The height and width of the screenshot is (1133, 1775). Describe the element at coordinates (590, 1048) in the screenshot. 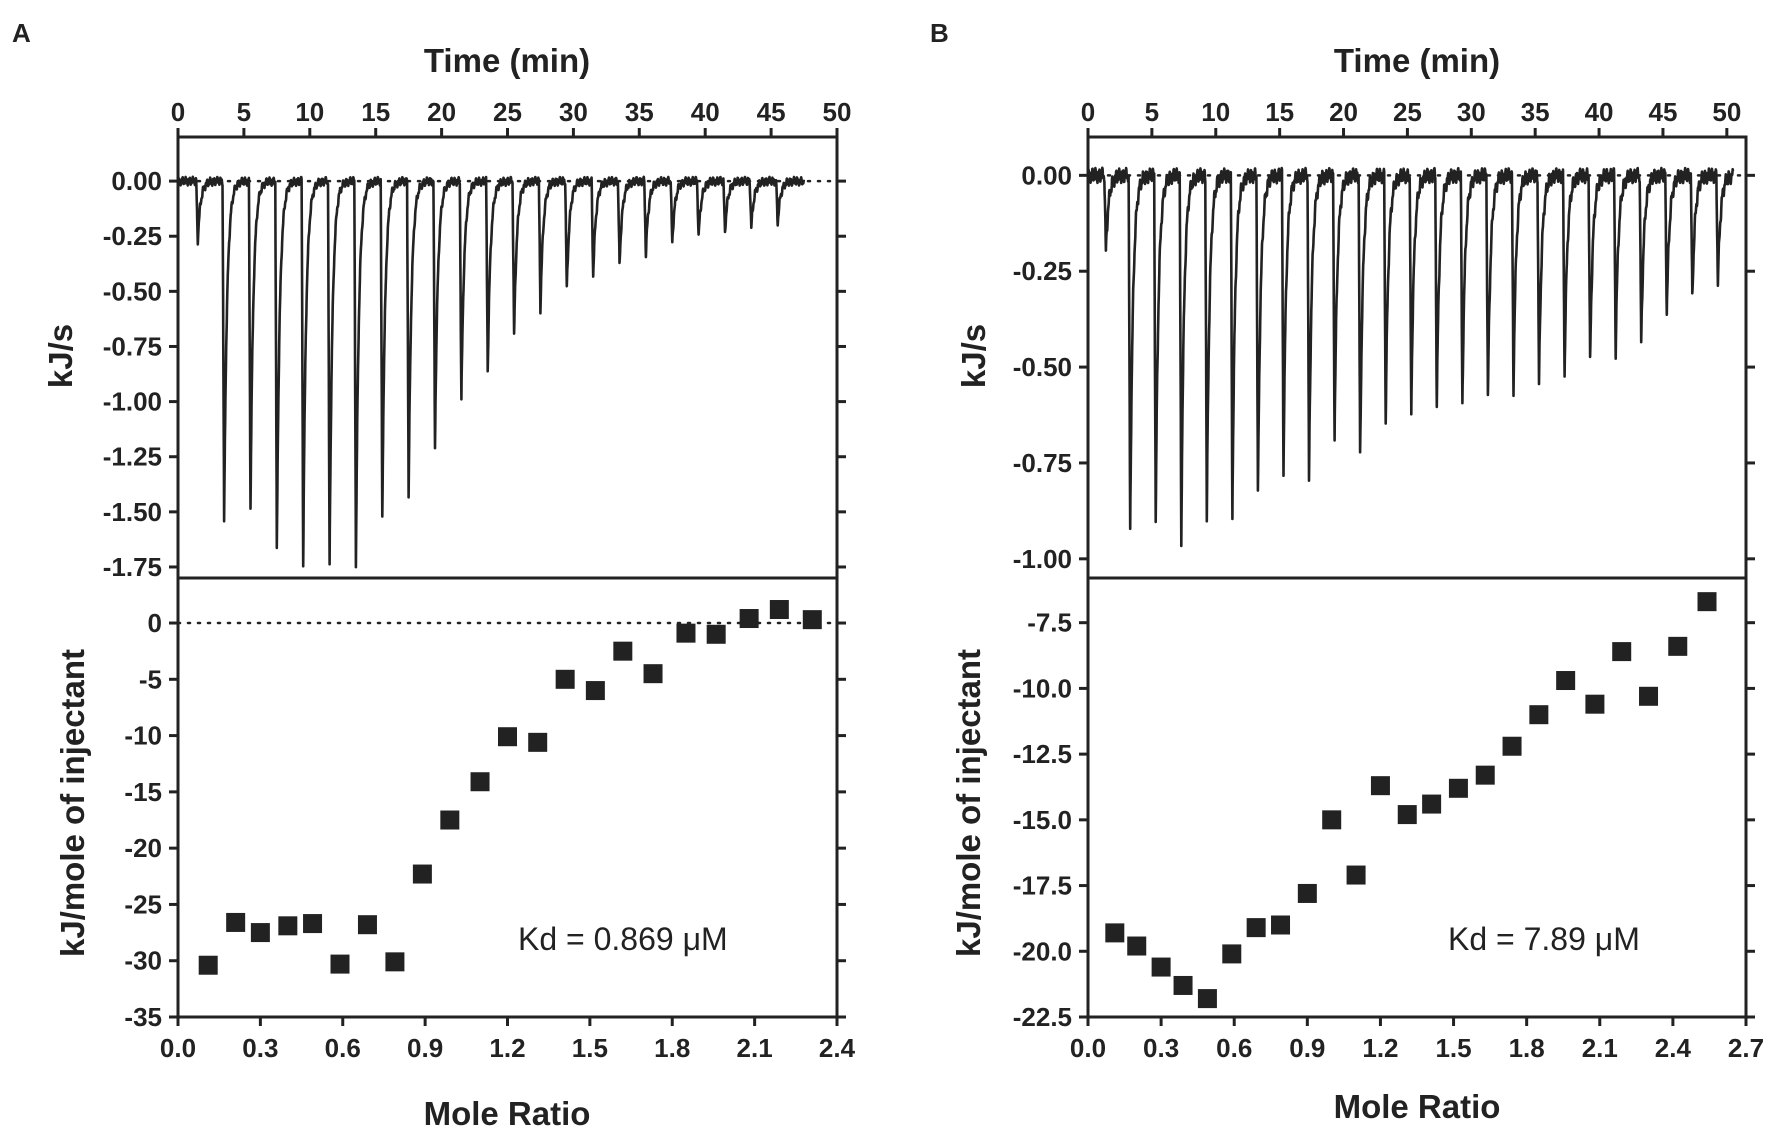

I see `panel-a-isotherm-x-tick-label: 1.5` at that location.